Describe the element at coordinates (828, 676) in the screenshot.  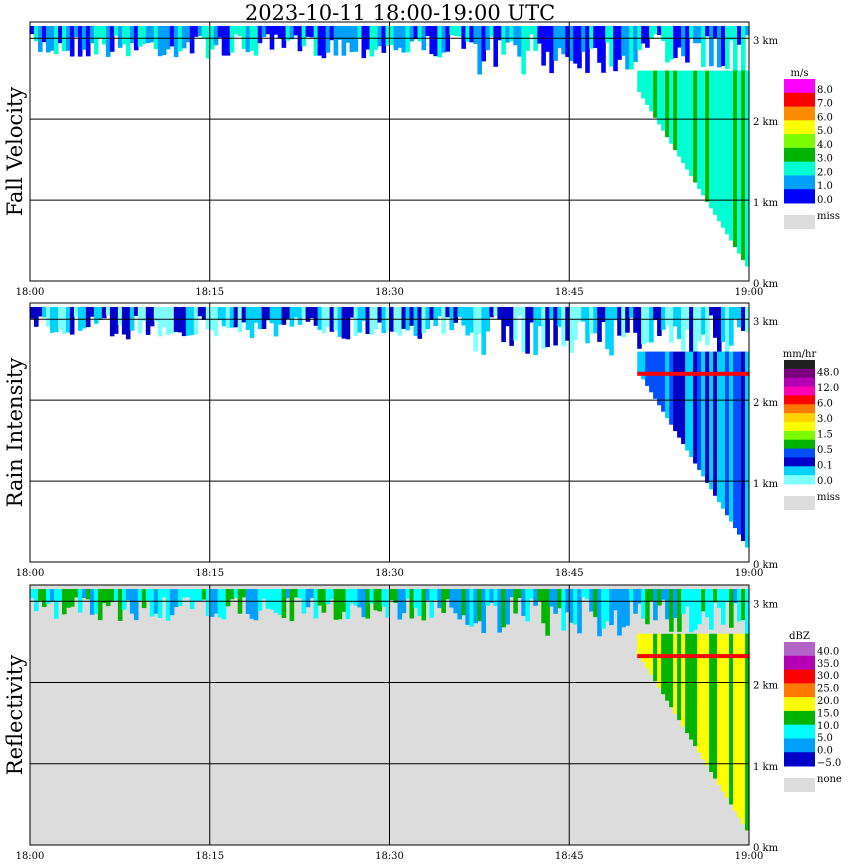
I see `legend-label: 30.0` at that location.